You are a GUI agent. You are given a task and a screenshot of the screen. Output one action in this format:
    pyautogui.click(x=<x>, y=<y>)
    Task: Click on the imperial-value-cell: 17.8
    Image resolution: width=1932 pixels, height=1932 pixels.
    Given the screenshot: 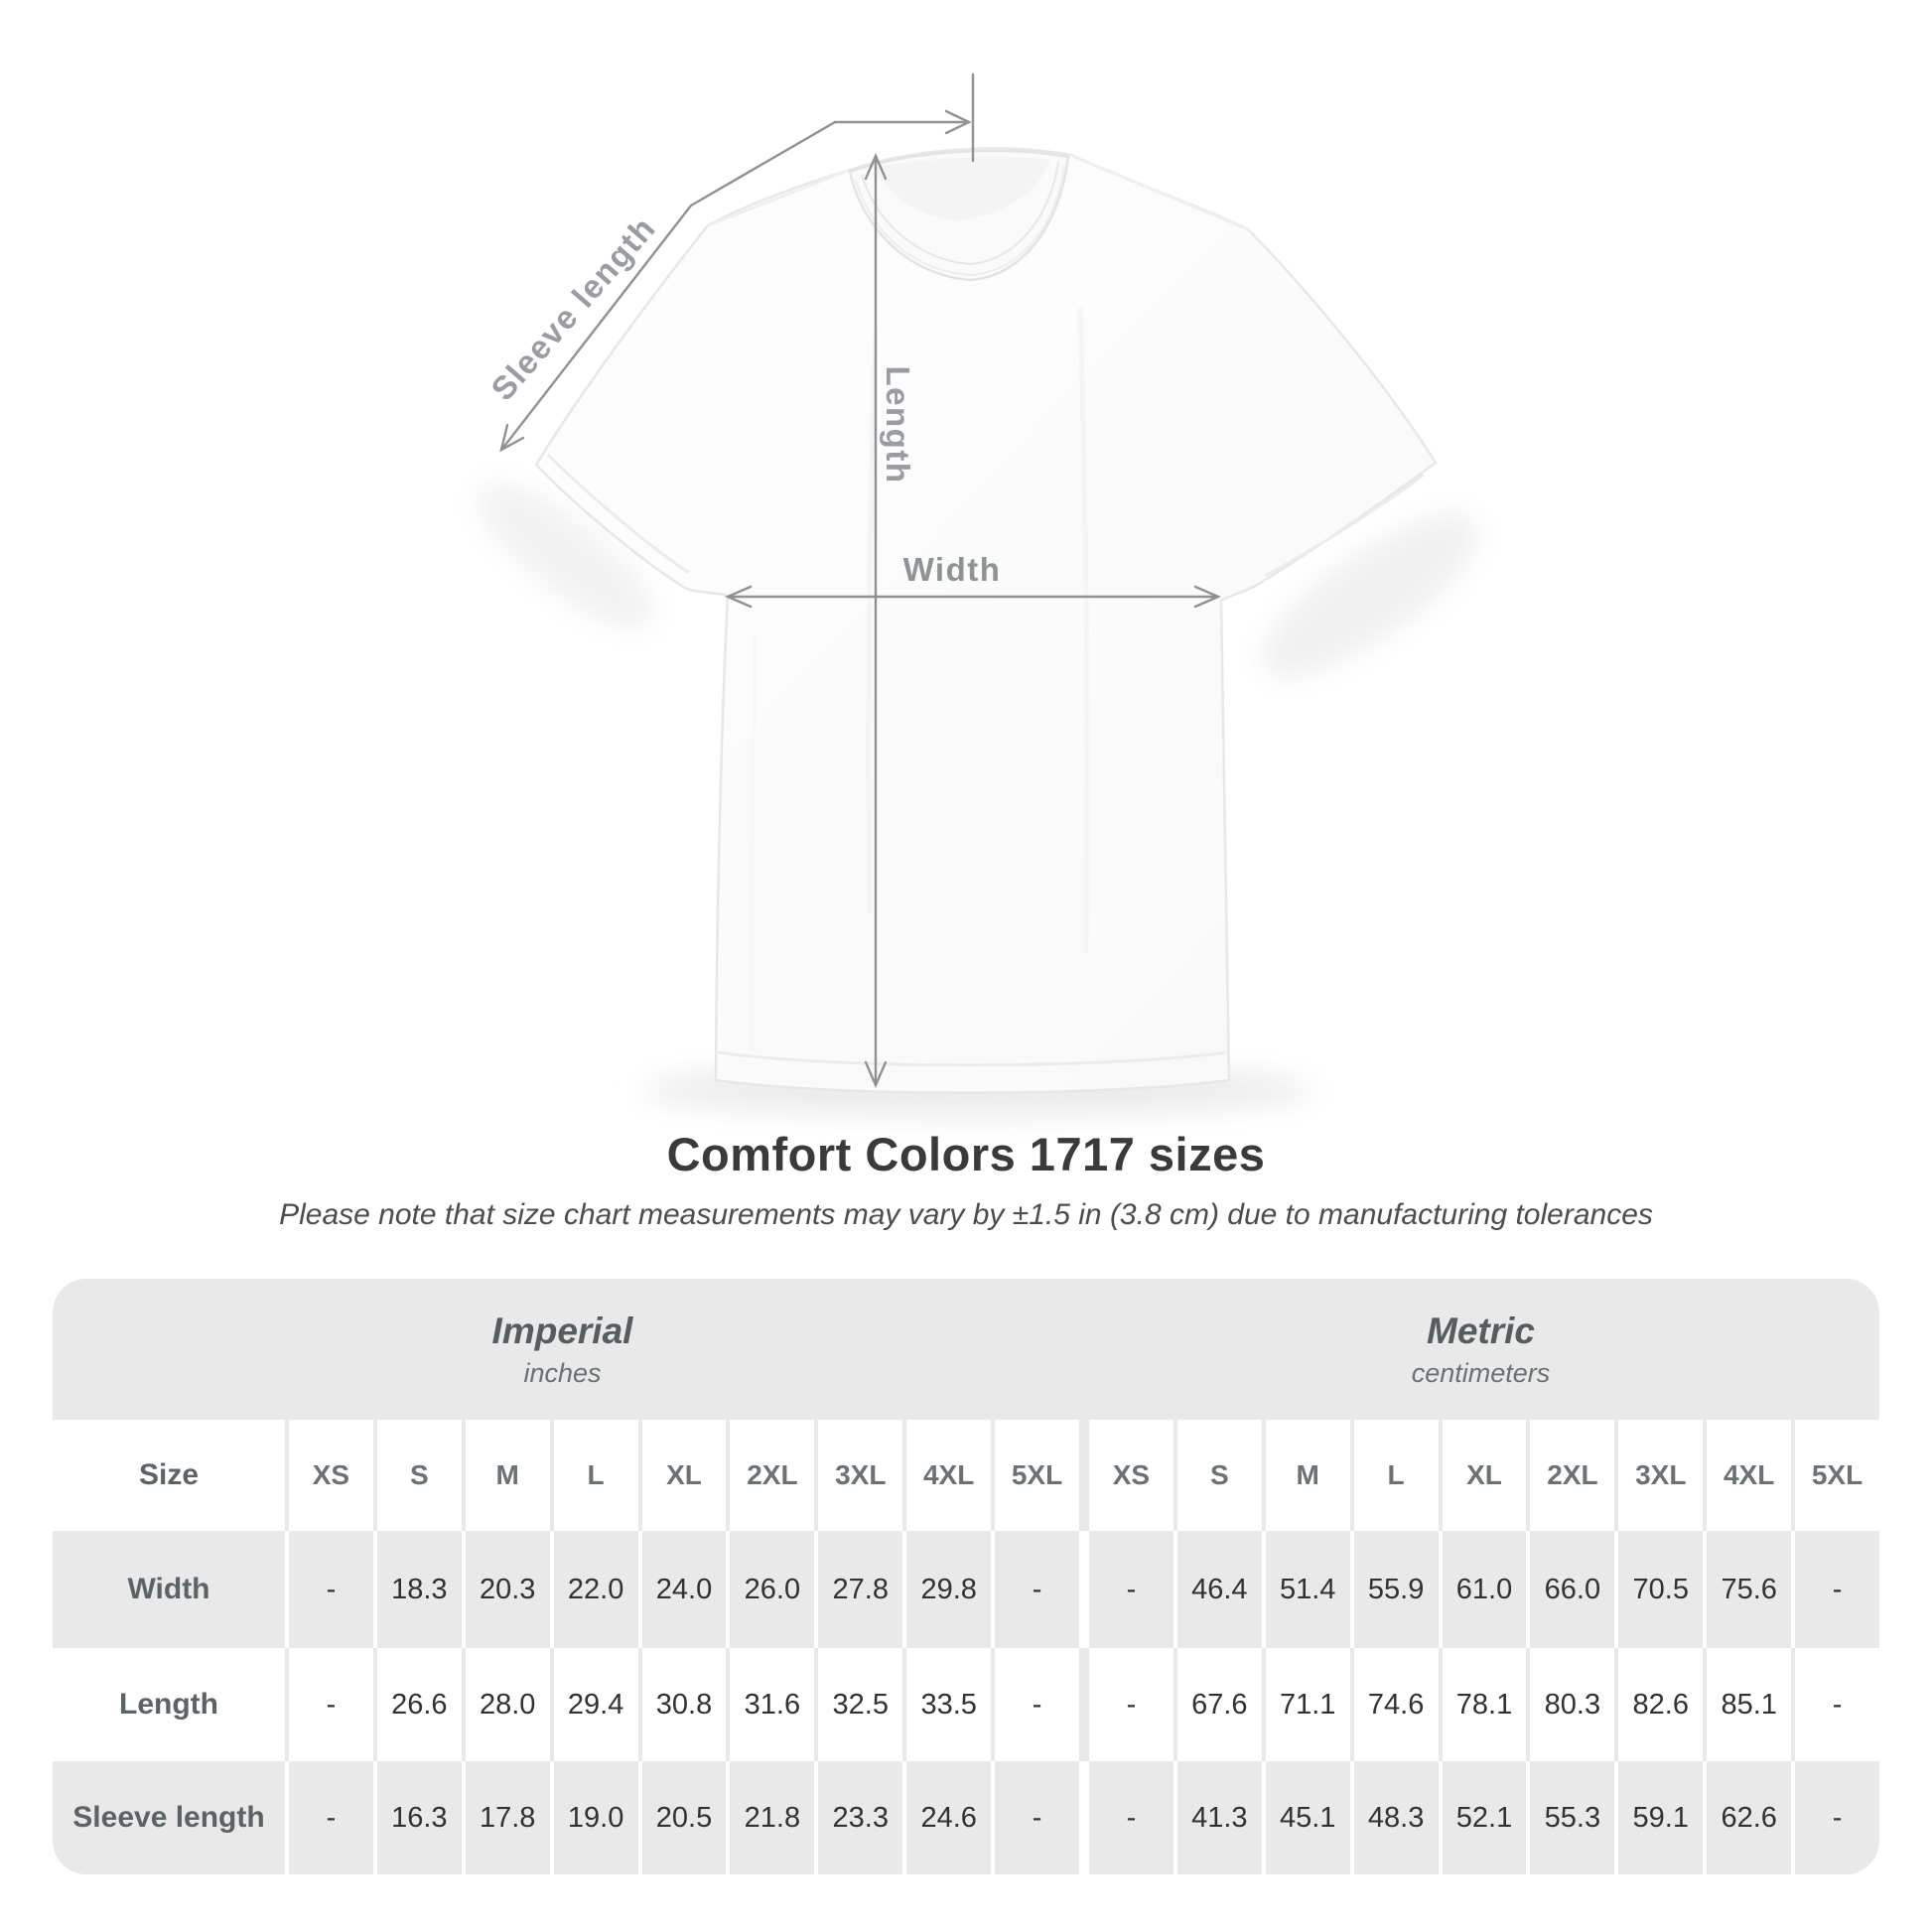 What is the action you would take?
    pyautogui.click(x=507, y=1818)
    